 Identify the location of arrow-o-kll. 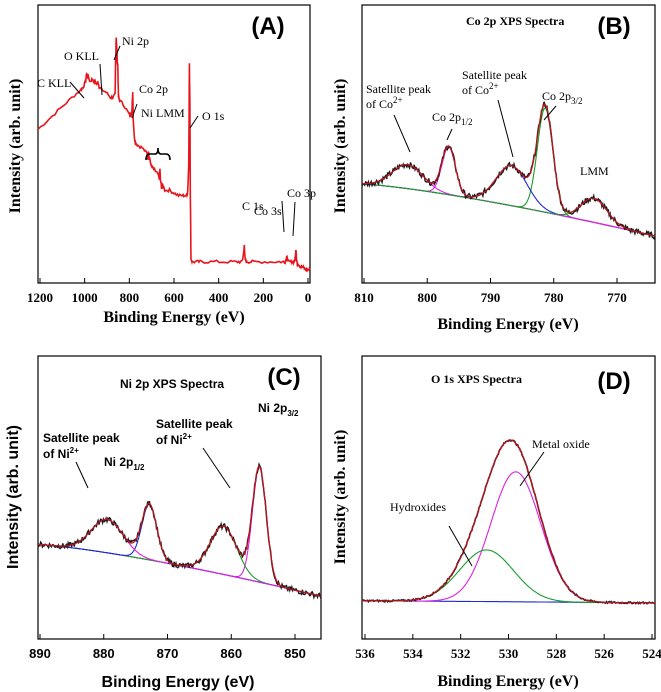
(101, 79).